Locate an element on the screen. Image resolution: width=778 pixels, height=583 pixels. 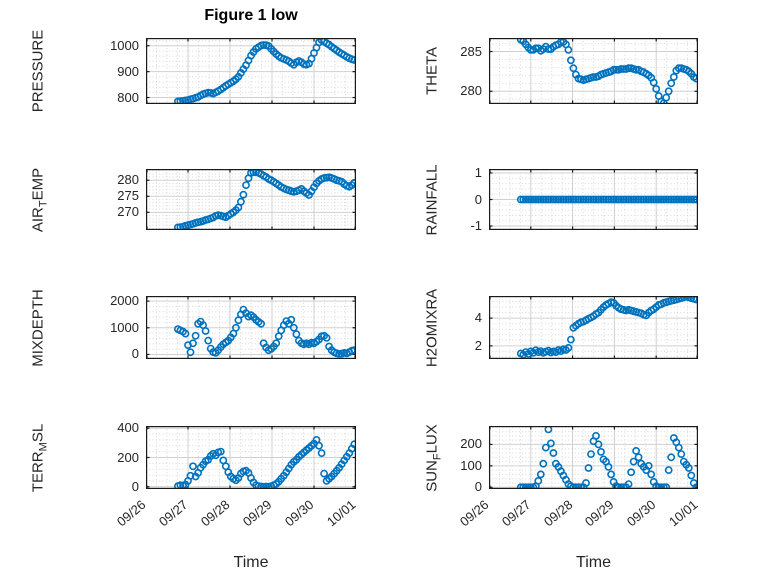
data-series-sun-flux is located at coordinates (607, 457).